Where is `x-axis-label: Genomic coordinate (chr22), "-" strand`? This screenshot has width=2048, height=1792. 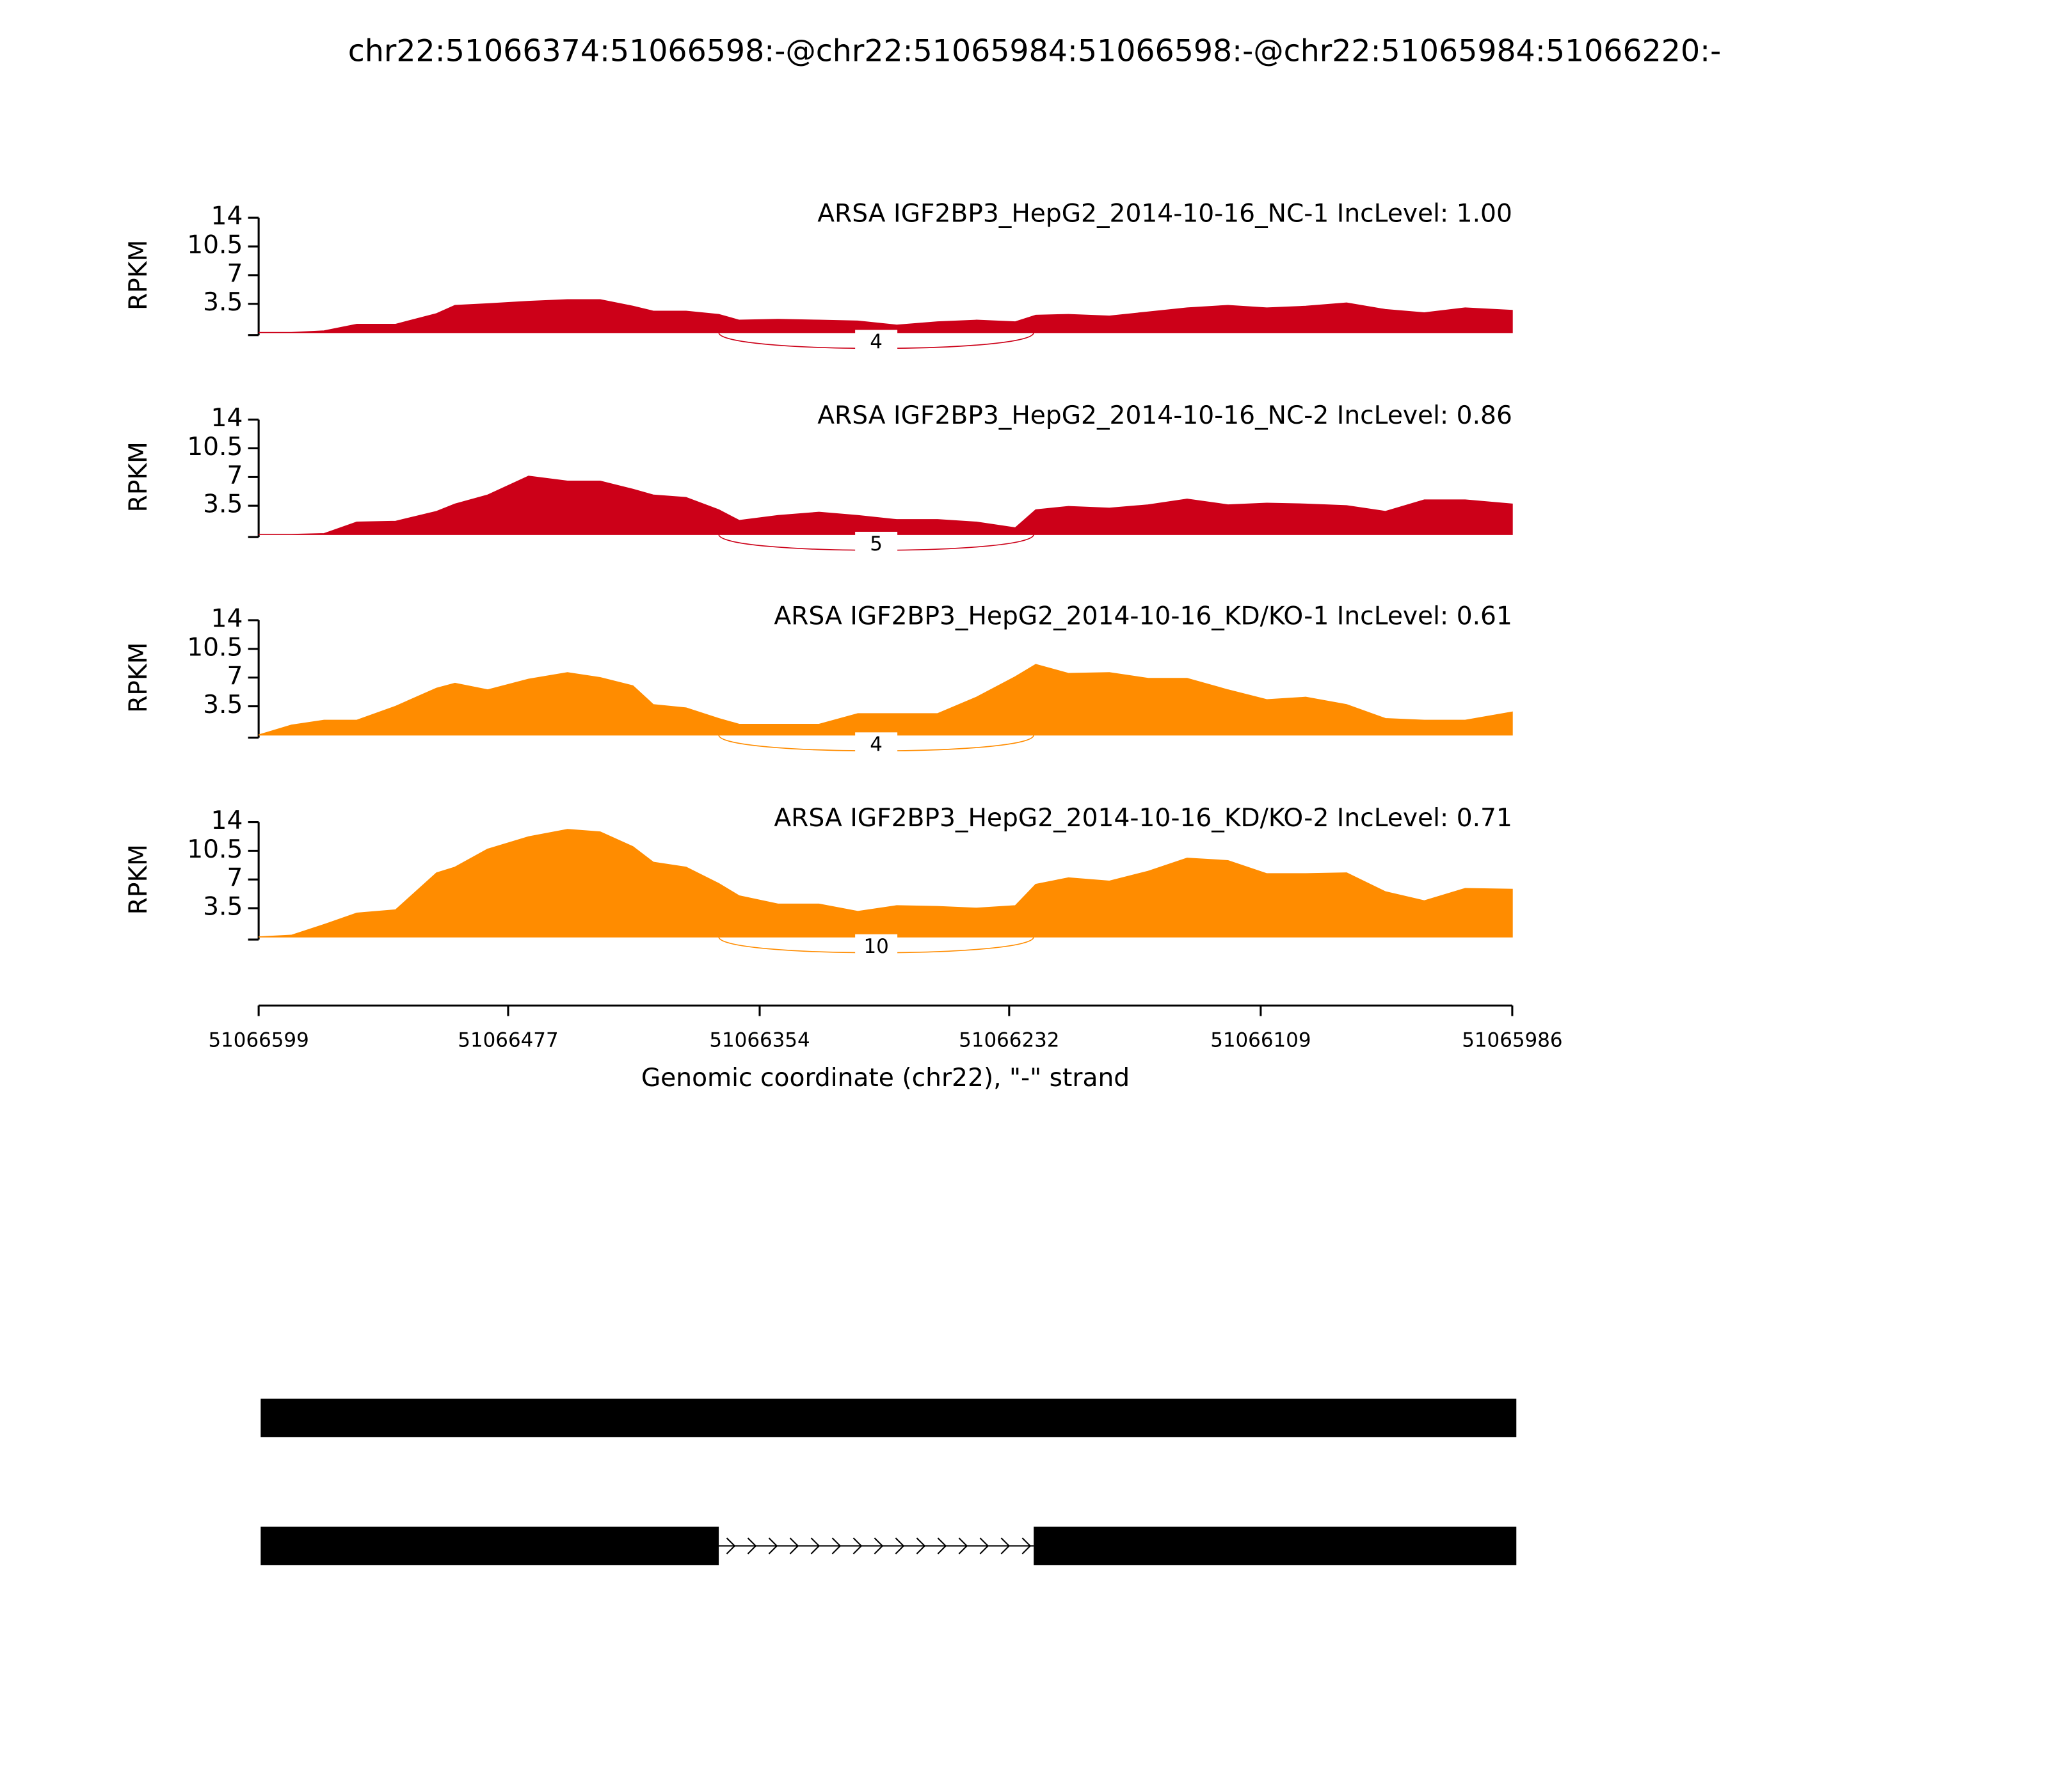
x-axis-label: Genomic coordinate (chr22), "-" strand is located at coordinates (885, 1078).